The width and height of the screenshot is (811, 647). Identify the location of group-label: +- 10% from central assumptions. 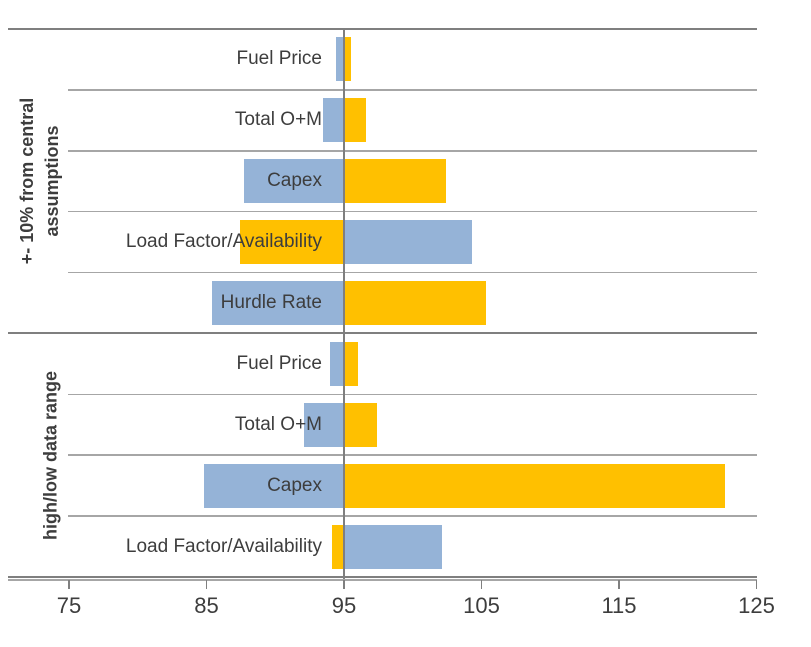
(40, 181).